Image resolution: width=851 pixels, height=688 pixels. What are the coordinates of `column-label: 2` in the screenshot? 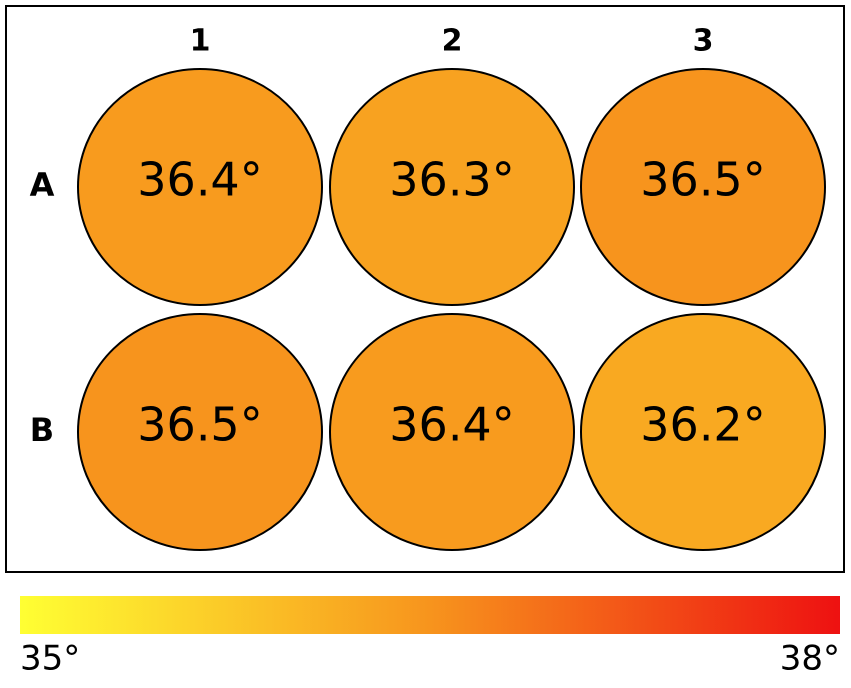 It's located at (452, 41).